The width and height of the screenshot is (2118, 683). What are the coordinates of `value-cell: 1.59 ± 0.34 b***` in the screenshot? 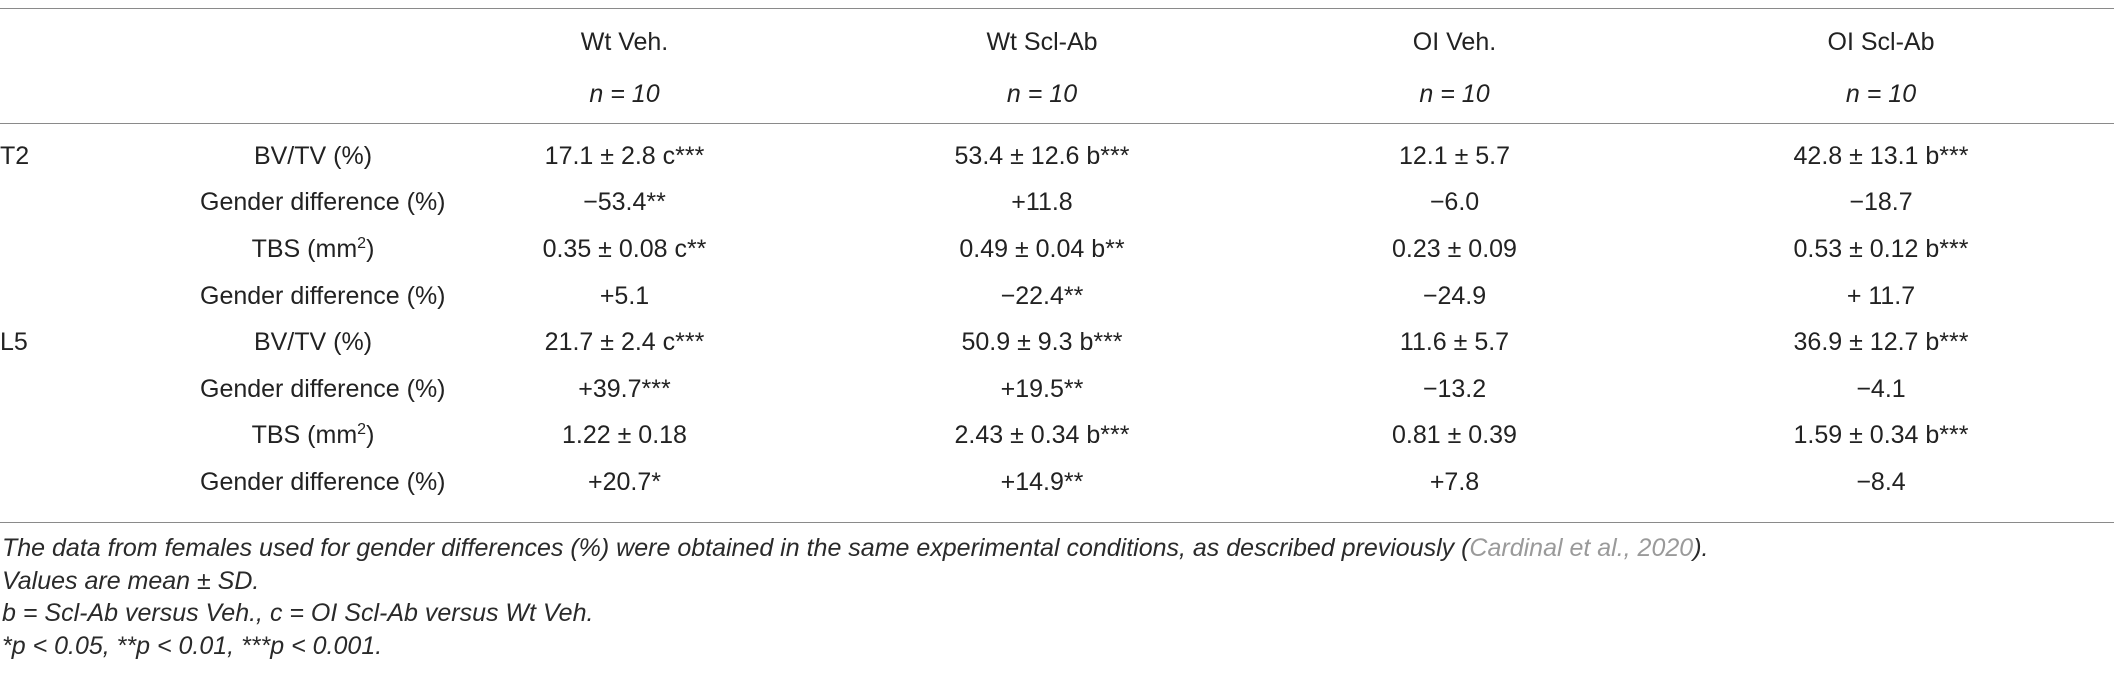 It's located at (1881, 435).